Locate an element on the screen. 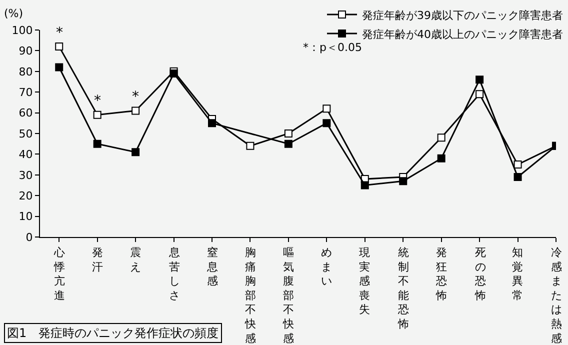 The image size is (568, 345). y-tick-label: 70 is located at coordinates (25, 92).